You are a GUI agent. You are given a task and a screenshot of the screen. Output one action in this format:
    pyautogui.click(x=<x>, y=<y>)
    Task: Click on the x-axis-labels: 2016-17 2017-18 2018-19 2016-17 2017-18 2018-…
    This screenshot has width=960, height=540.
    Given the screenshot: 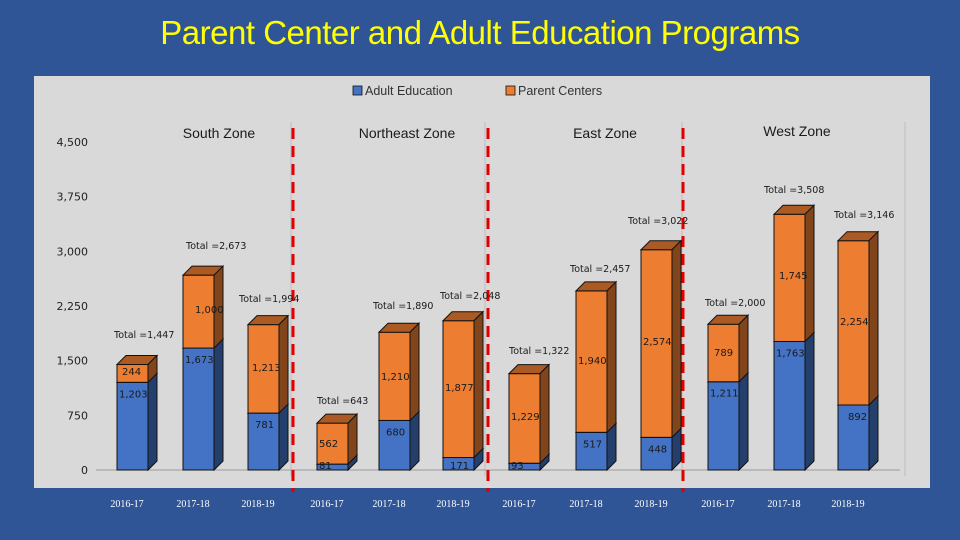 What is the action you would take?
    pyautogui.click(x=487, y=504)
    